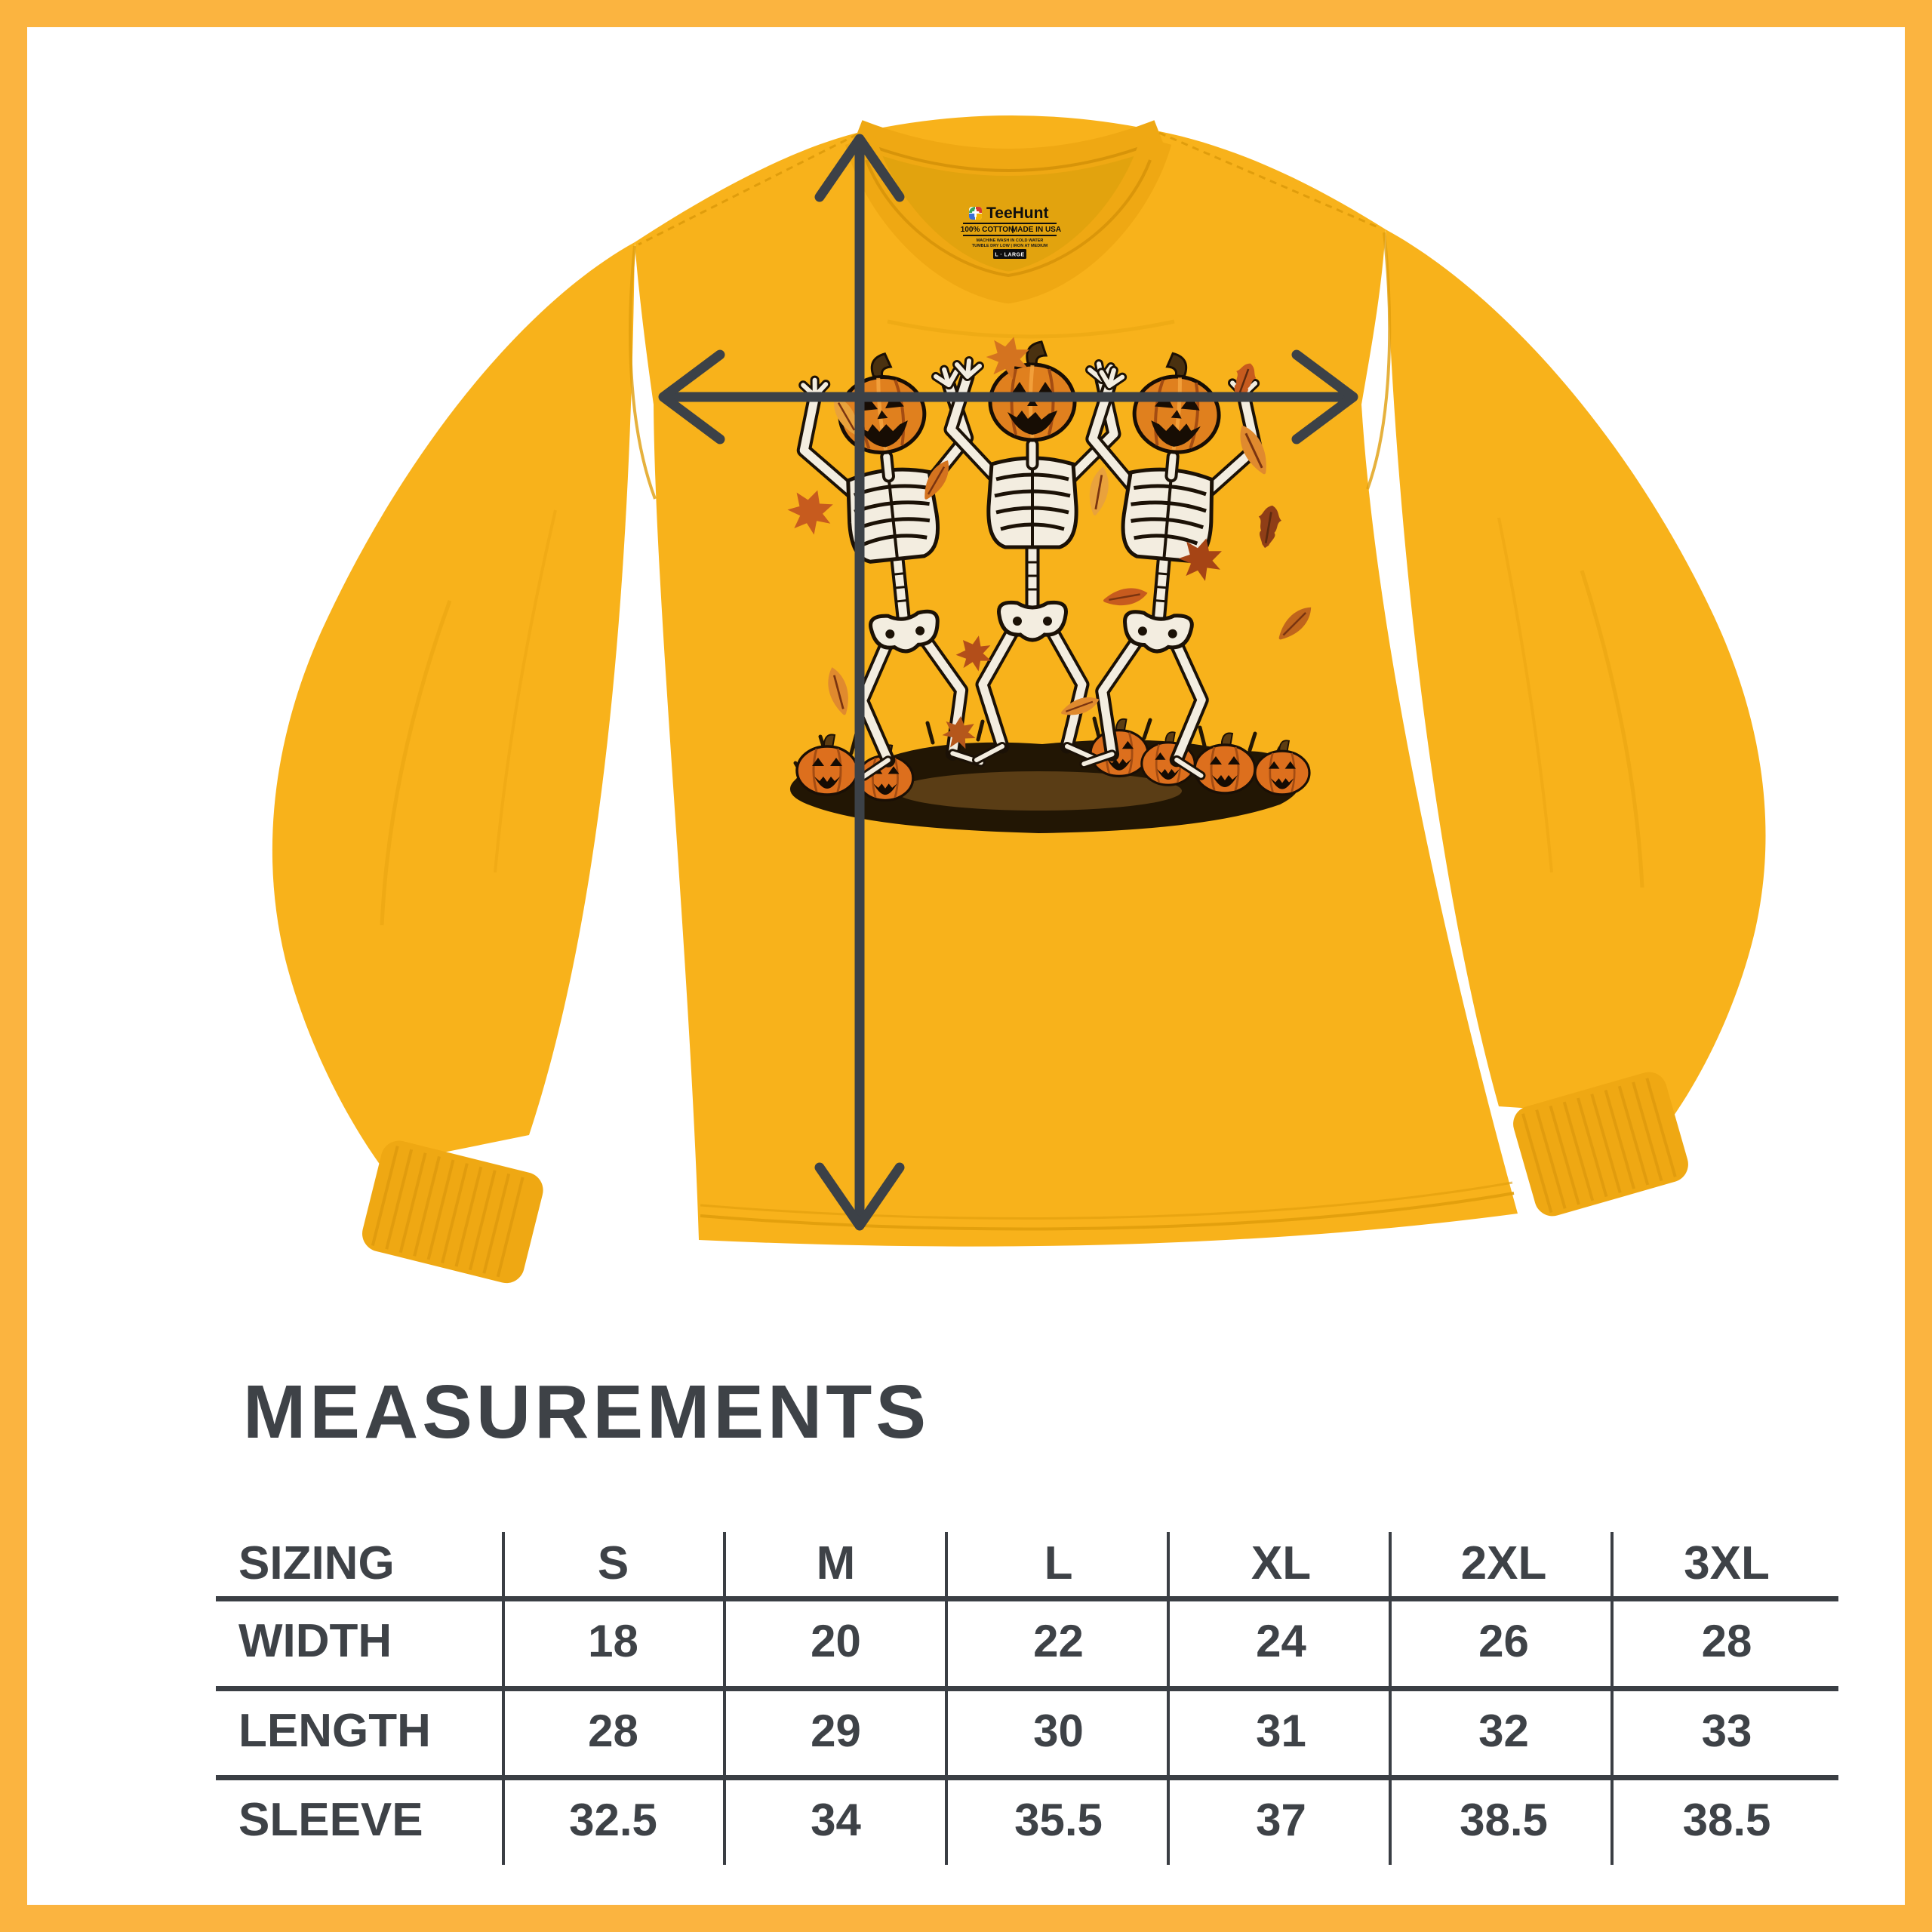 Image resolution: width=1932 pixels, height=1932 pixels. I want to click on table-header-size: L, so click(1058, 1563).